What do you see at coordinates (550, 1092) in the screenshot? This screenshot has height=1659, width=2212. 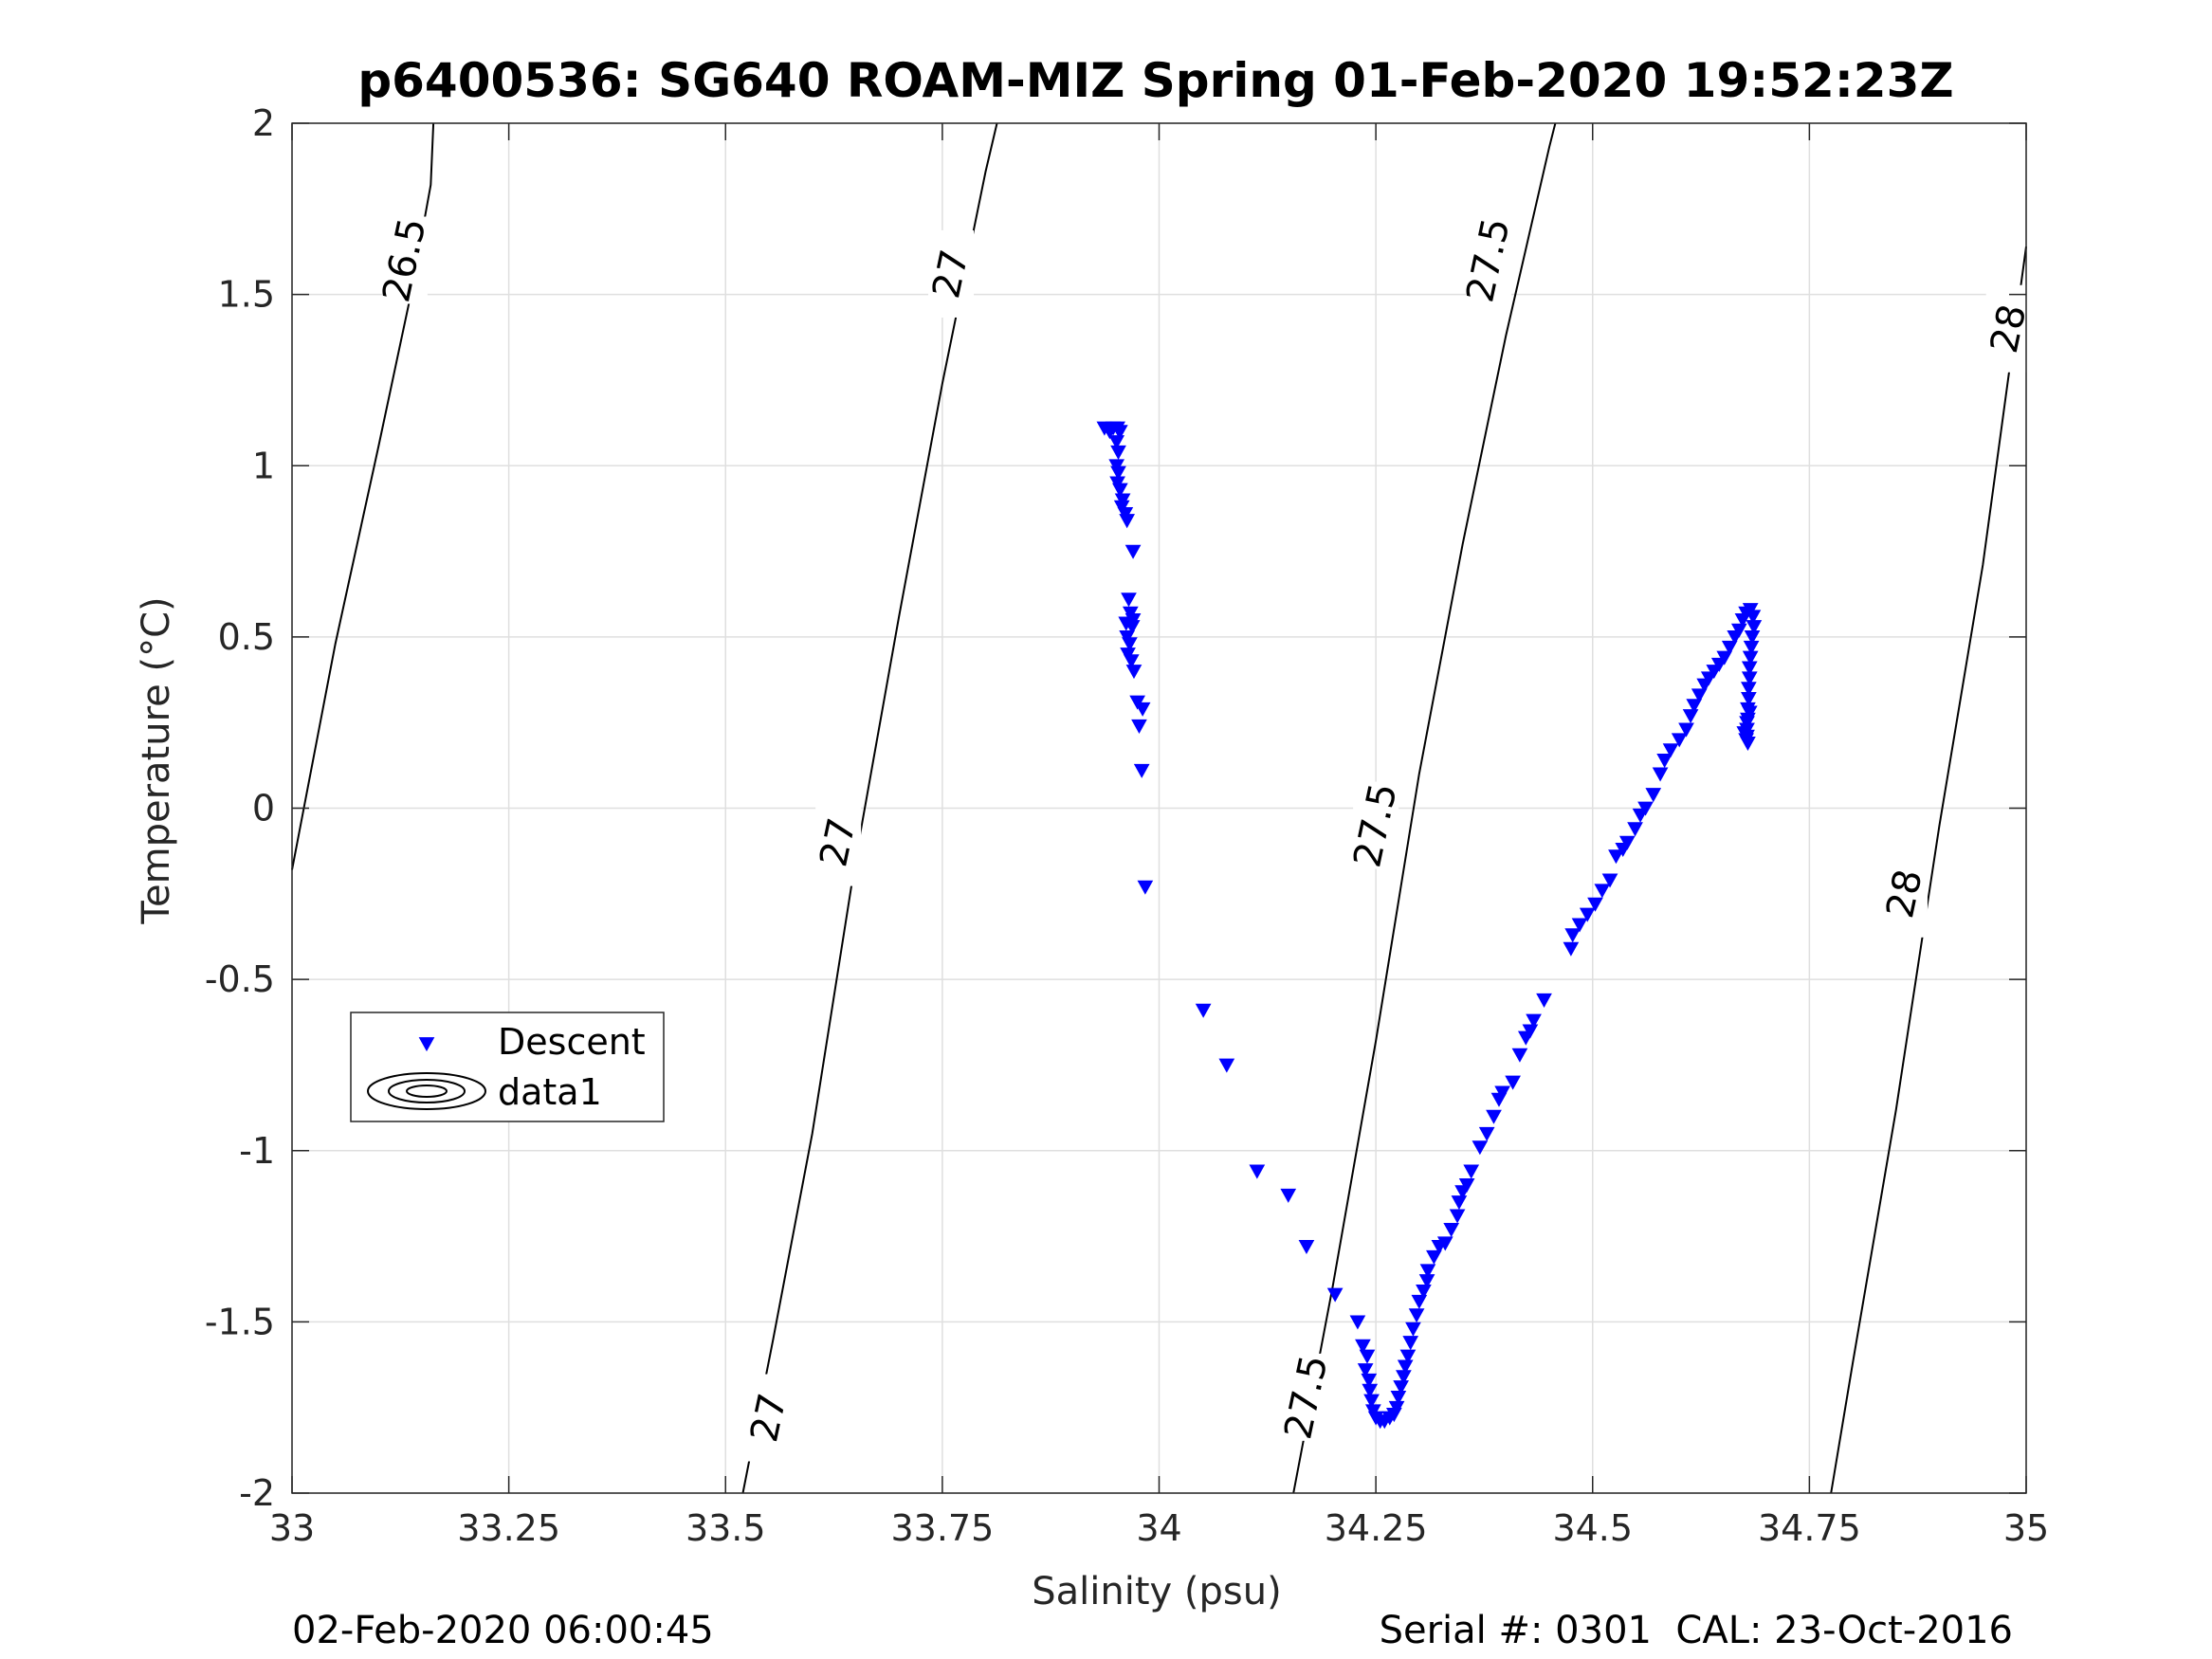 I see `legend-label-data1: data1` at bounding box center [550, 1092].